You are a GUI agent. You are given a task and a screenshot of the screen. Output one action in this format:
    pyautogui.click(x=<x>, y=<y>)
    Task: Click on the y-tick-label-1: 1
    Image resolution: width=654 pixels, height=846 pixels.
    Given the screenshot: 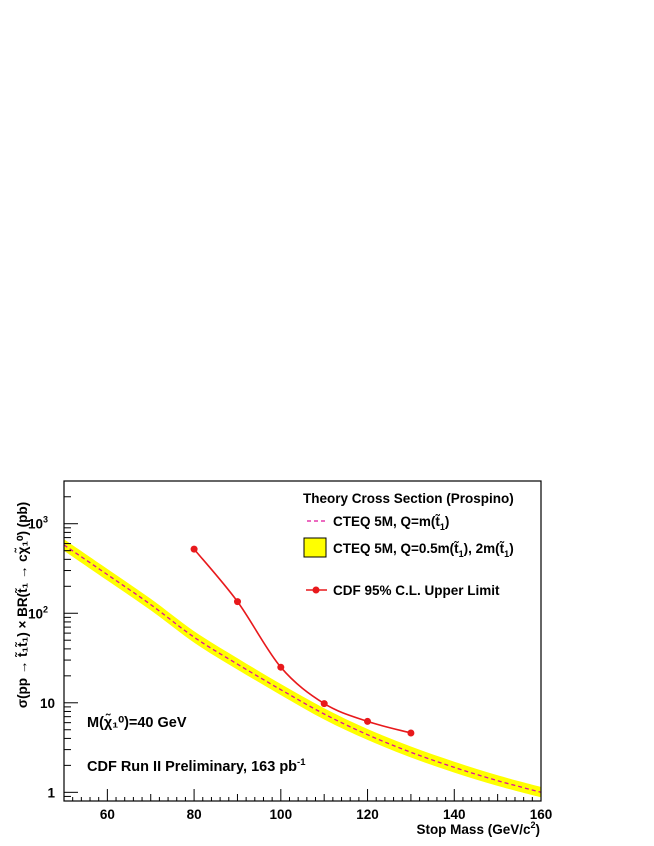 What is the action you would take?
    pyautogui.click(x=51, y=792)
    